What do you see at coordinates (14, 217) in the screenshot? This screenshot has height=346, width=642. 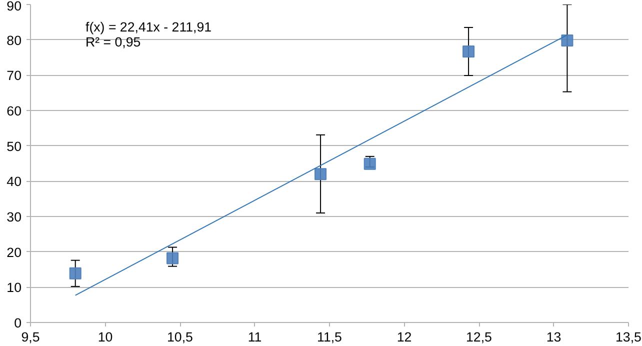 I see `y-tick-label: 30` at bounding box center [14, 217].